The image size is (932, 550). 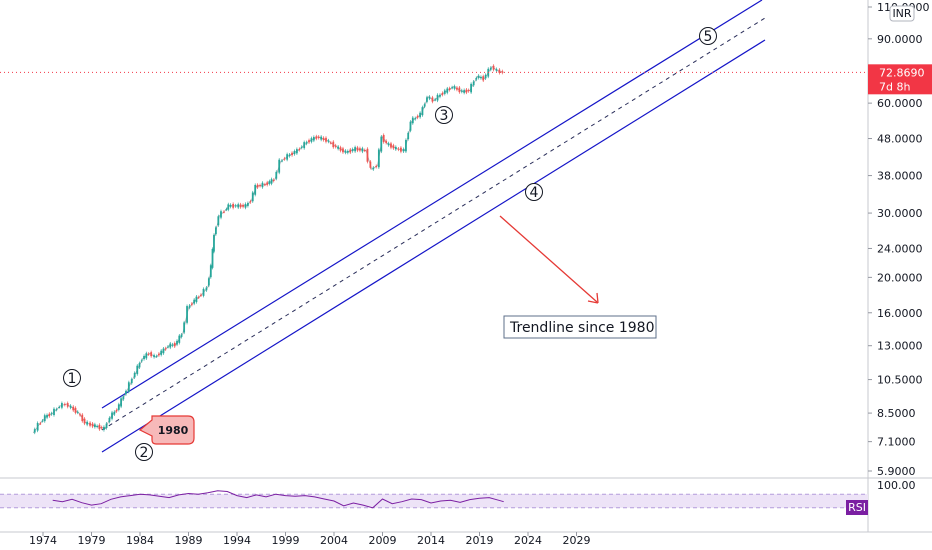 I want to click on rsi-line, so click(x=278, y=499).